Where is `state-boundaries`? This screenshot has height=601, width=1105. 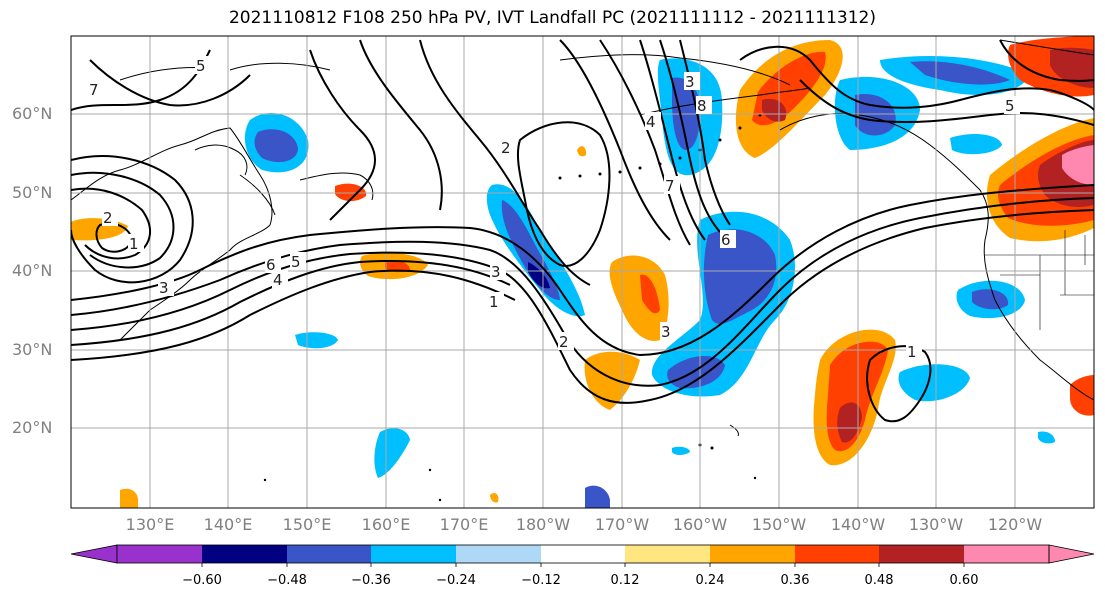
state-boundaries is located at coordinates (1039, 280).